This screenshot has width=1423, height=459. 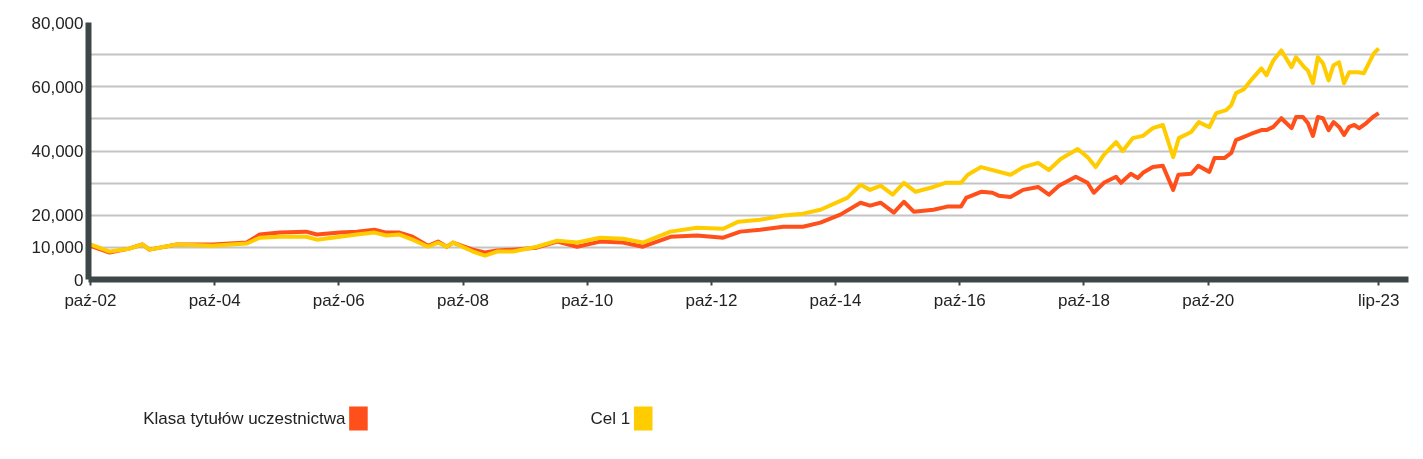 I want to click on x-tick-label: paź-08, so click(x=463, y=300).